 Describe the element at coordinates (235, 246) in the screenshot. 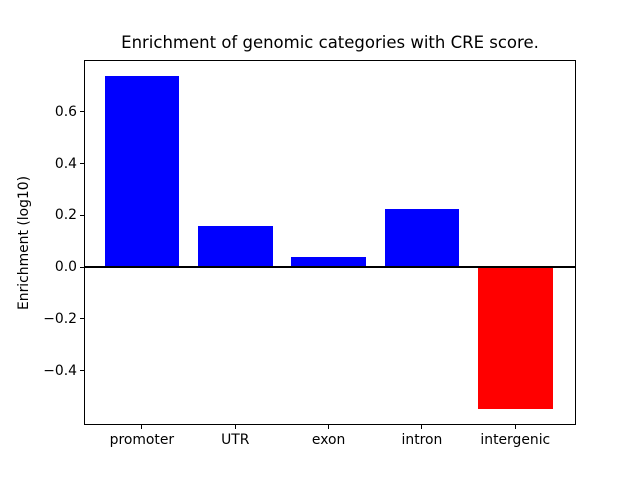

I see `bar-UTR` at that location.